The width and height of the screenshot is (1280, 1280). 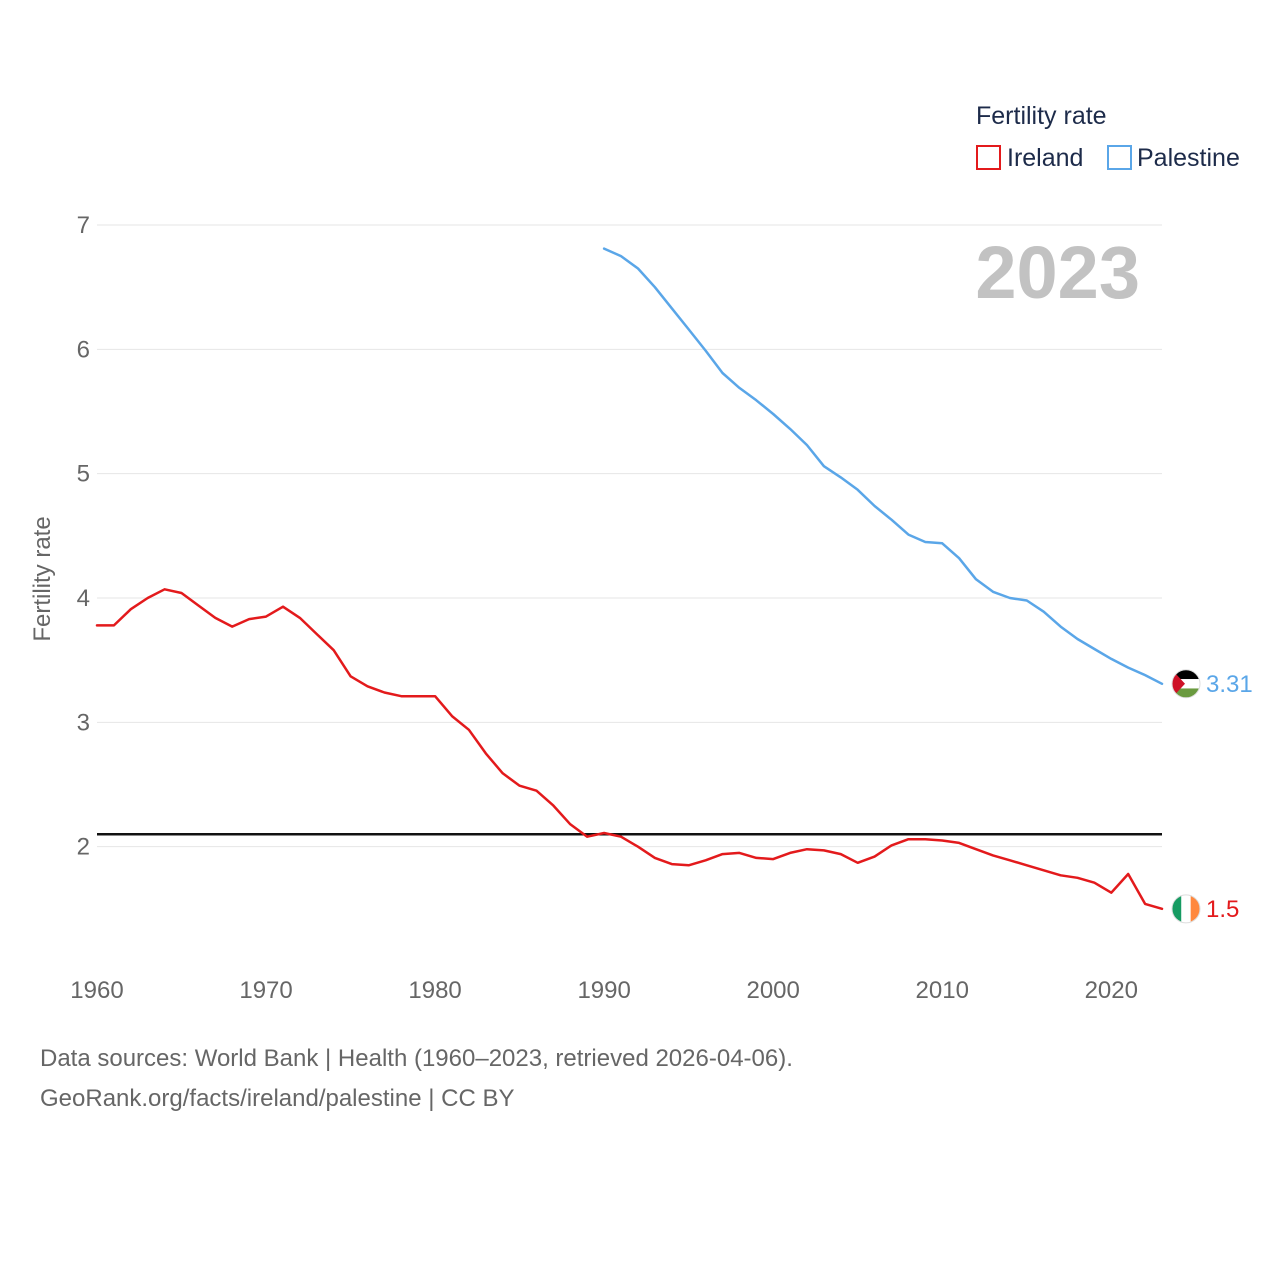 I want to click on y-tick-label: 6, so click(x=83, y=349).